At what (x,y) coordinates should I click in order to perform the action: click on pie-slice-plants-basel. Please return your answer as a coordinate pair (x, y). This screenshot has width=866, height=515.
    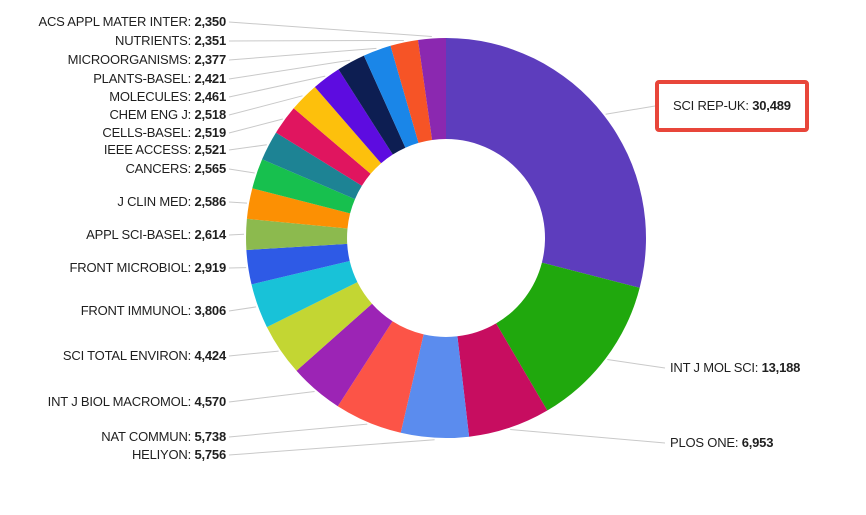
    Looking at the image, I should click on (372, 105).